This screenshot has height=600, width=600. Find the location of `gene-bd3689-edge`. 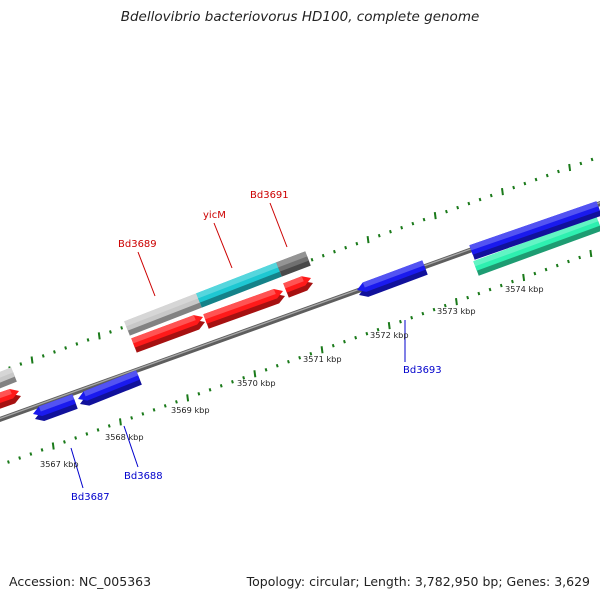

gene-bd3689-edge is located at coordinates (161, 310).